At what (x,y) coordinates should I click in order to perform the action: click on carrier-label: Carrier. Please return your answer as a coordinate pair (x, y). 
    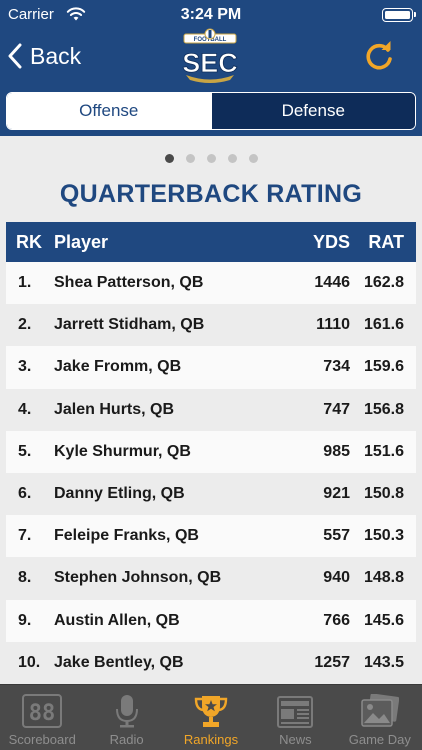
    Looking at the image, I should click on (31, 14).